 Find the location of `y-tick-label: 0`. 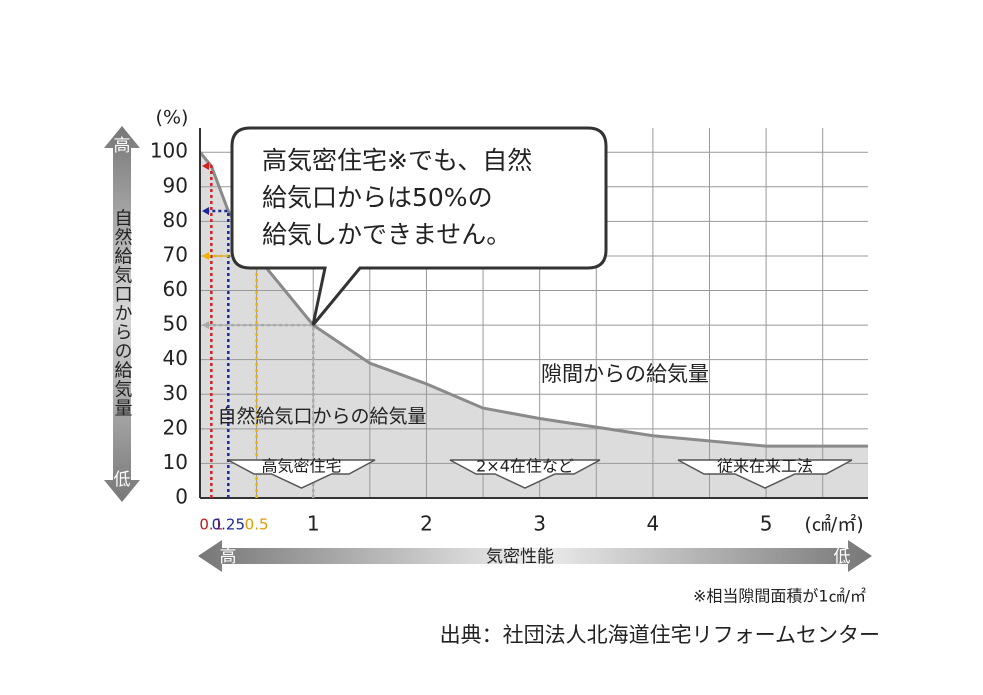

y-tick-label: 0 is located at coordinates (181, 497).